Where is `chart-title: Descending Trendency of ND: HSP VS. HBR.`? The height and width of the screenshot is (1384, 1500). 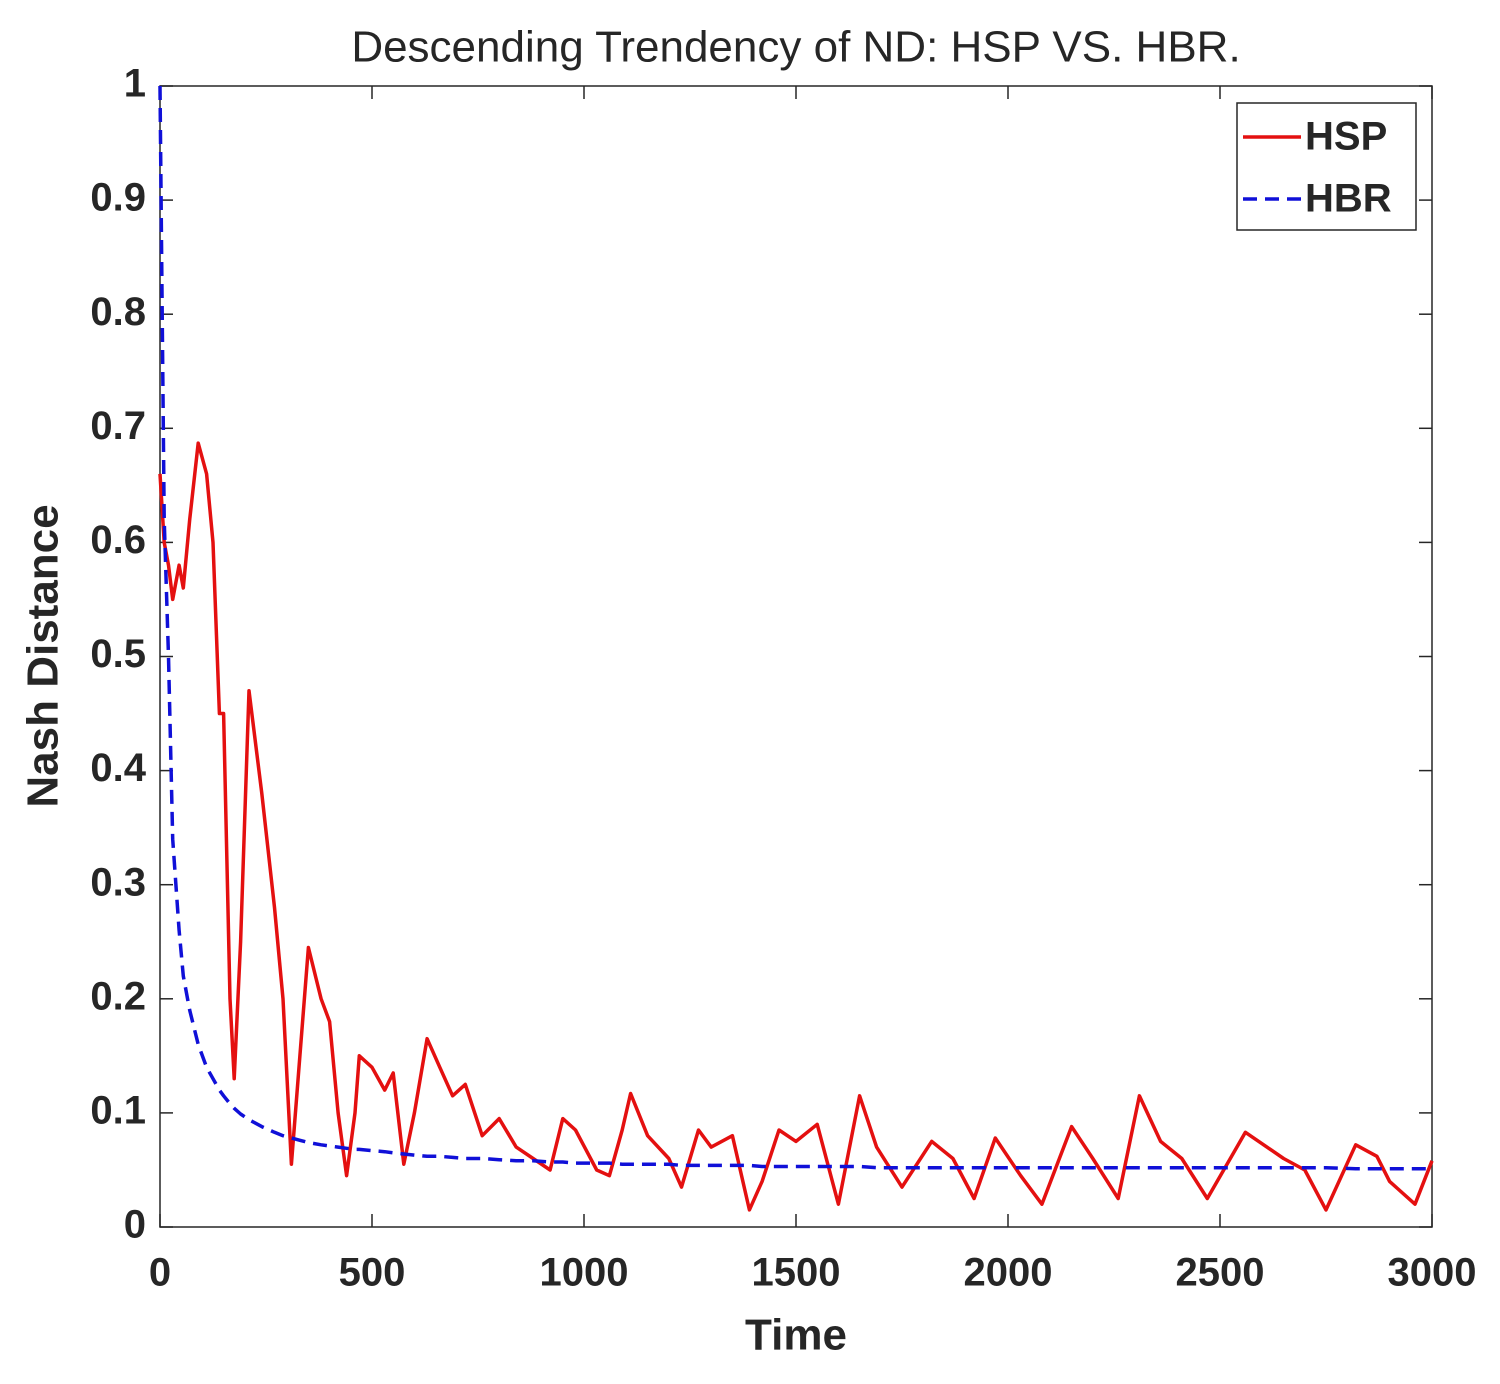 chart-title: Descending Trendency of ND: HSP VS. HBR. is located at coordinates (795, 47).